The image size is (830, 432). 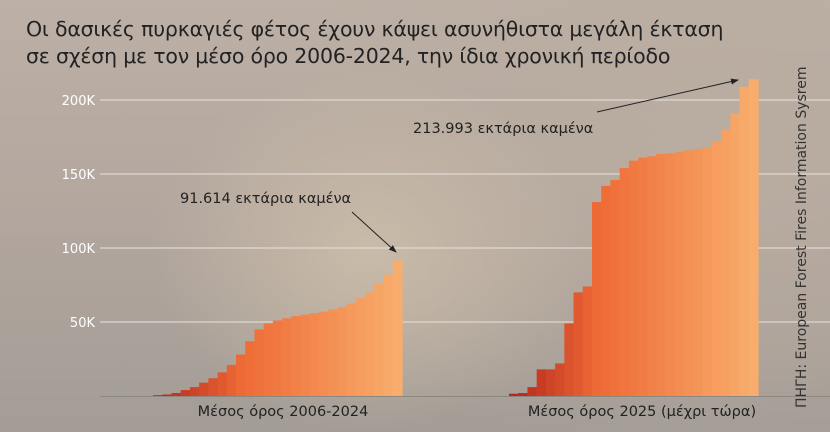 I want to click on category-label-2006-2024: Μέσος όρος 2006-2024, so click(x=283, y=412).